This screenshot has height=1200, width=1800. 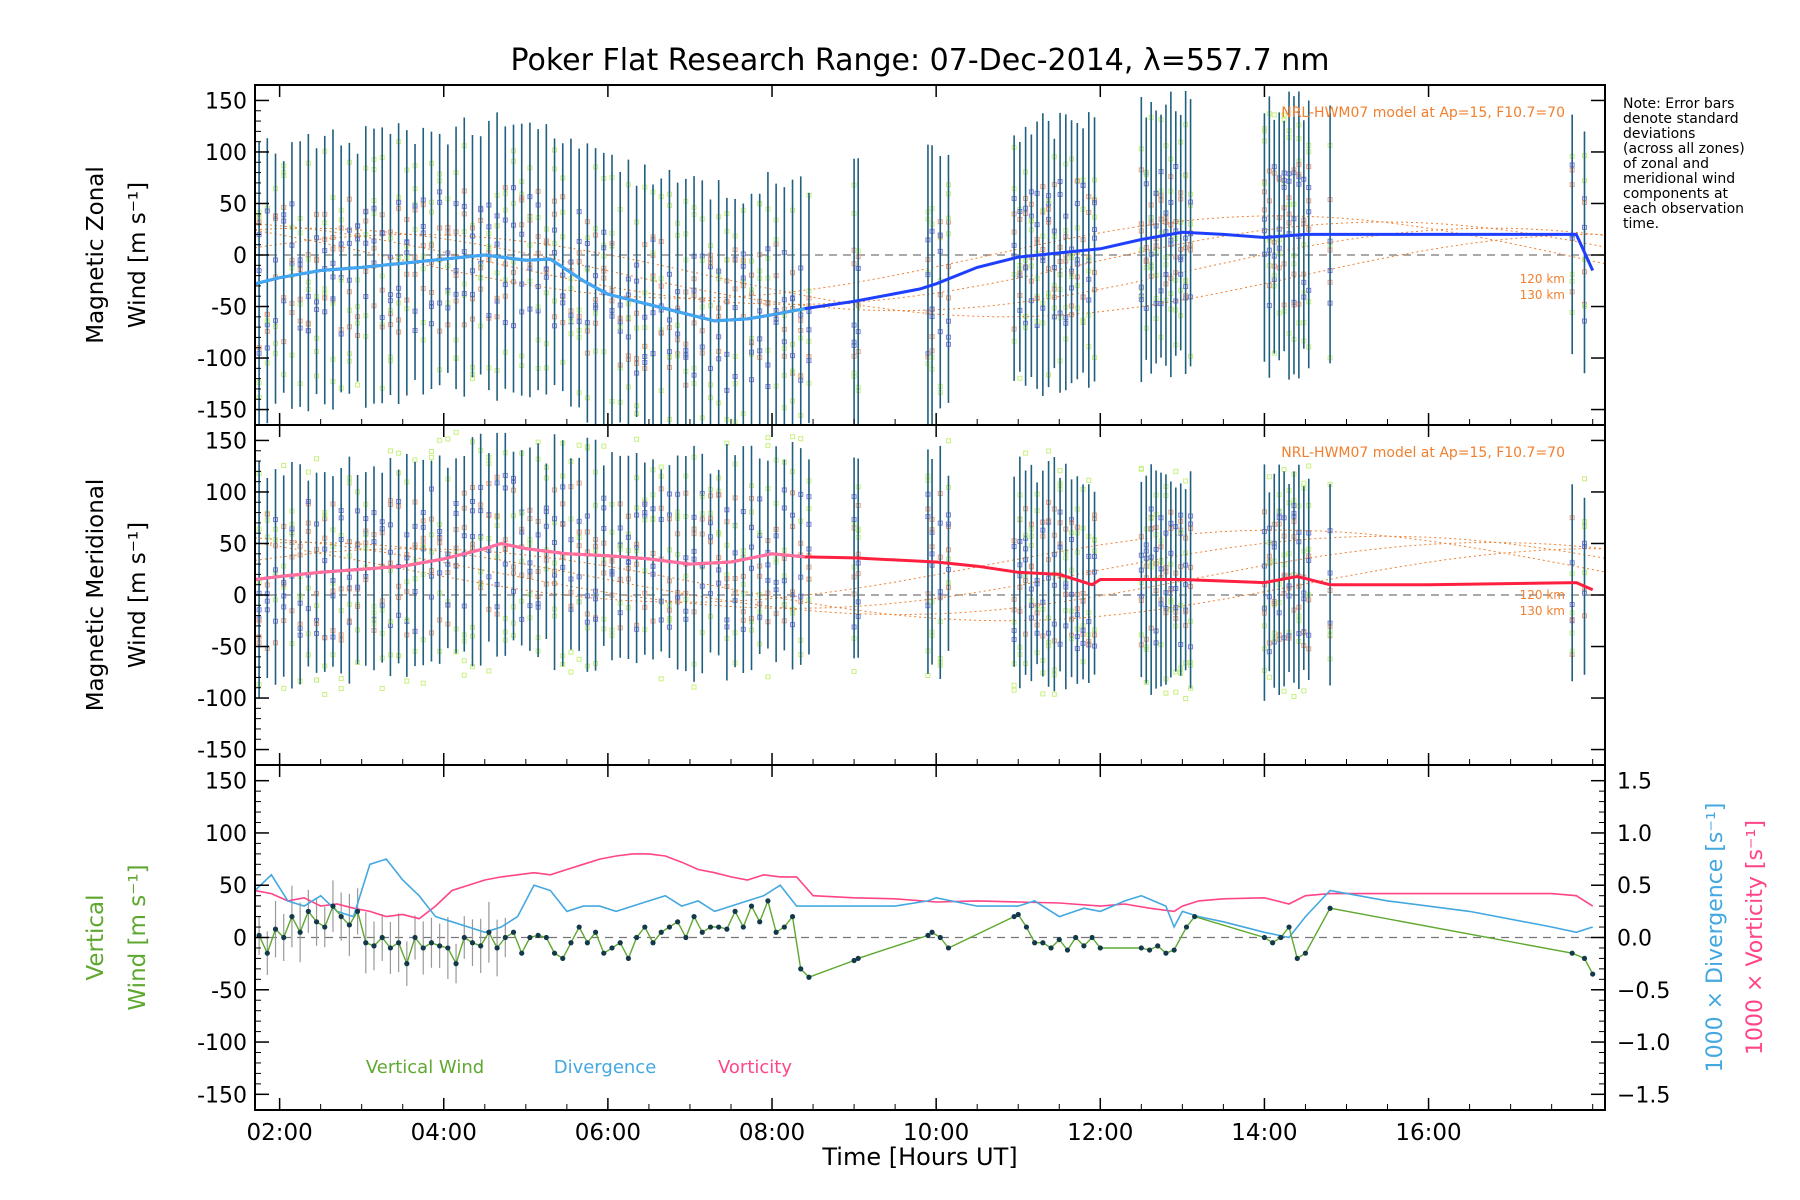 What do you see at coordinates (919, 1157) in the screenshot?
I see `x-axis-title: Time [Hours UT]` at bounding box center [919, 1157].